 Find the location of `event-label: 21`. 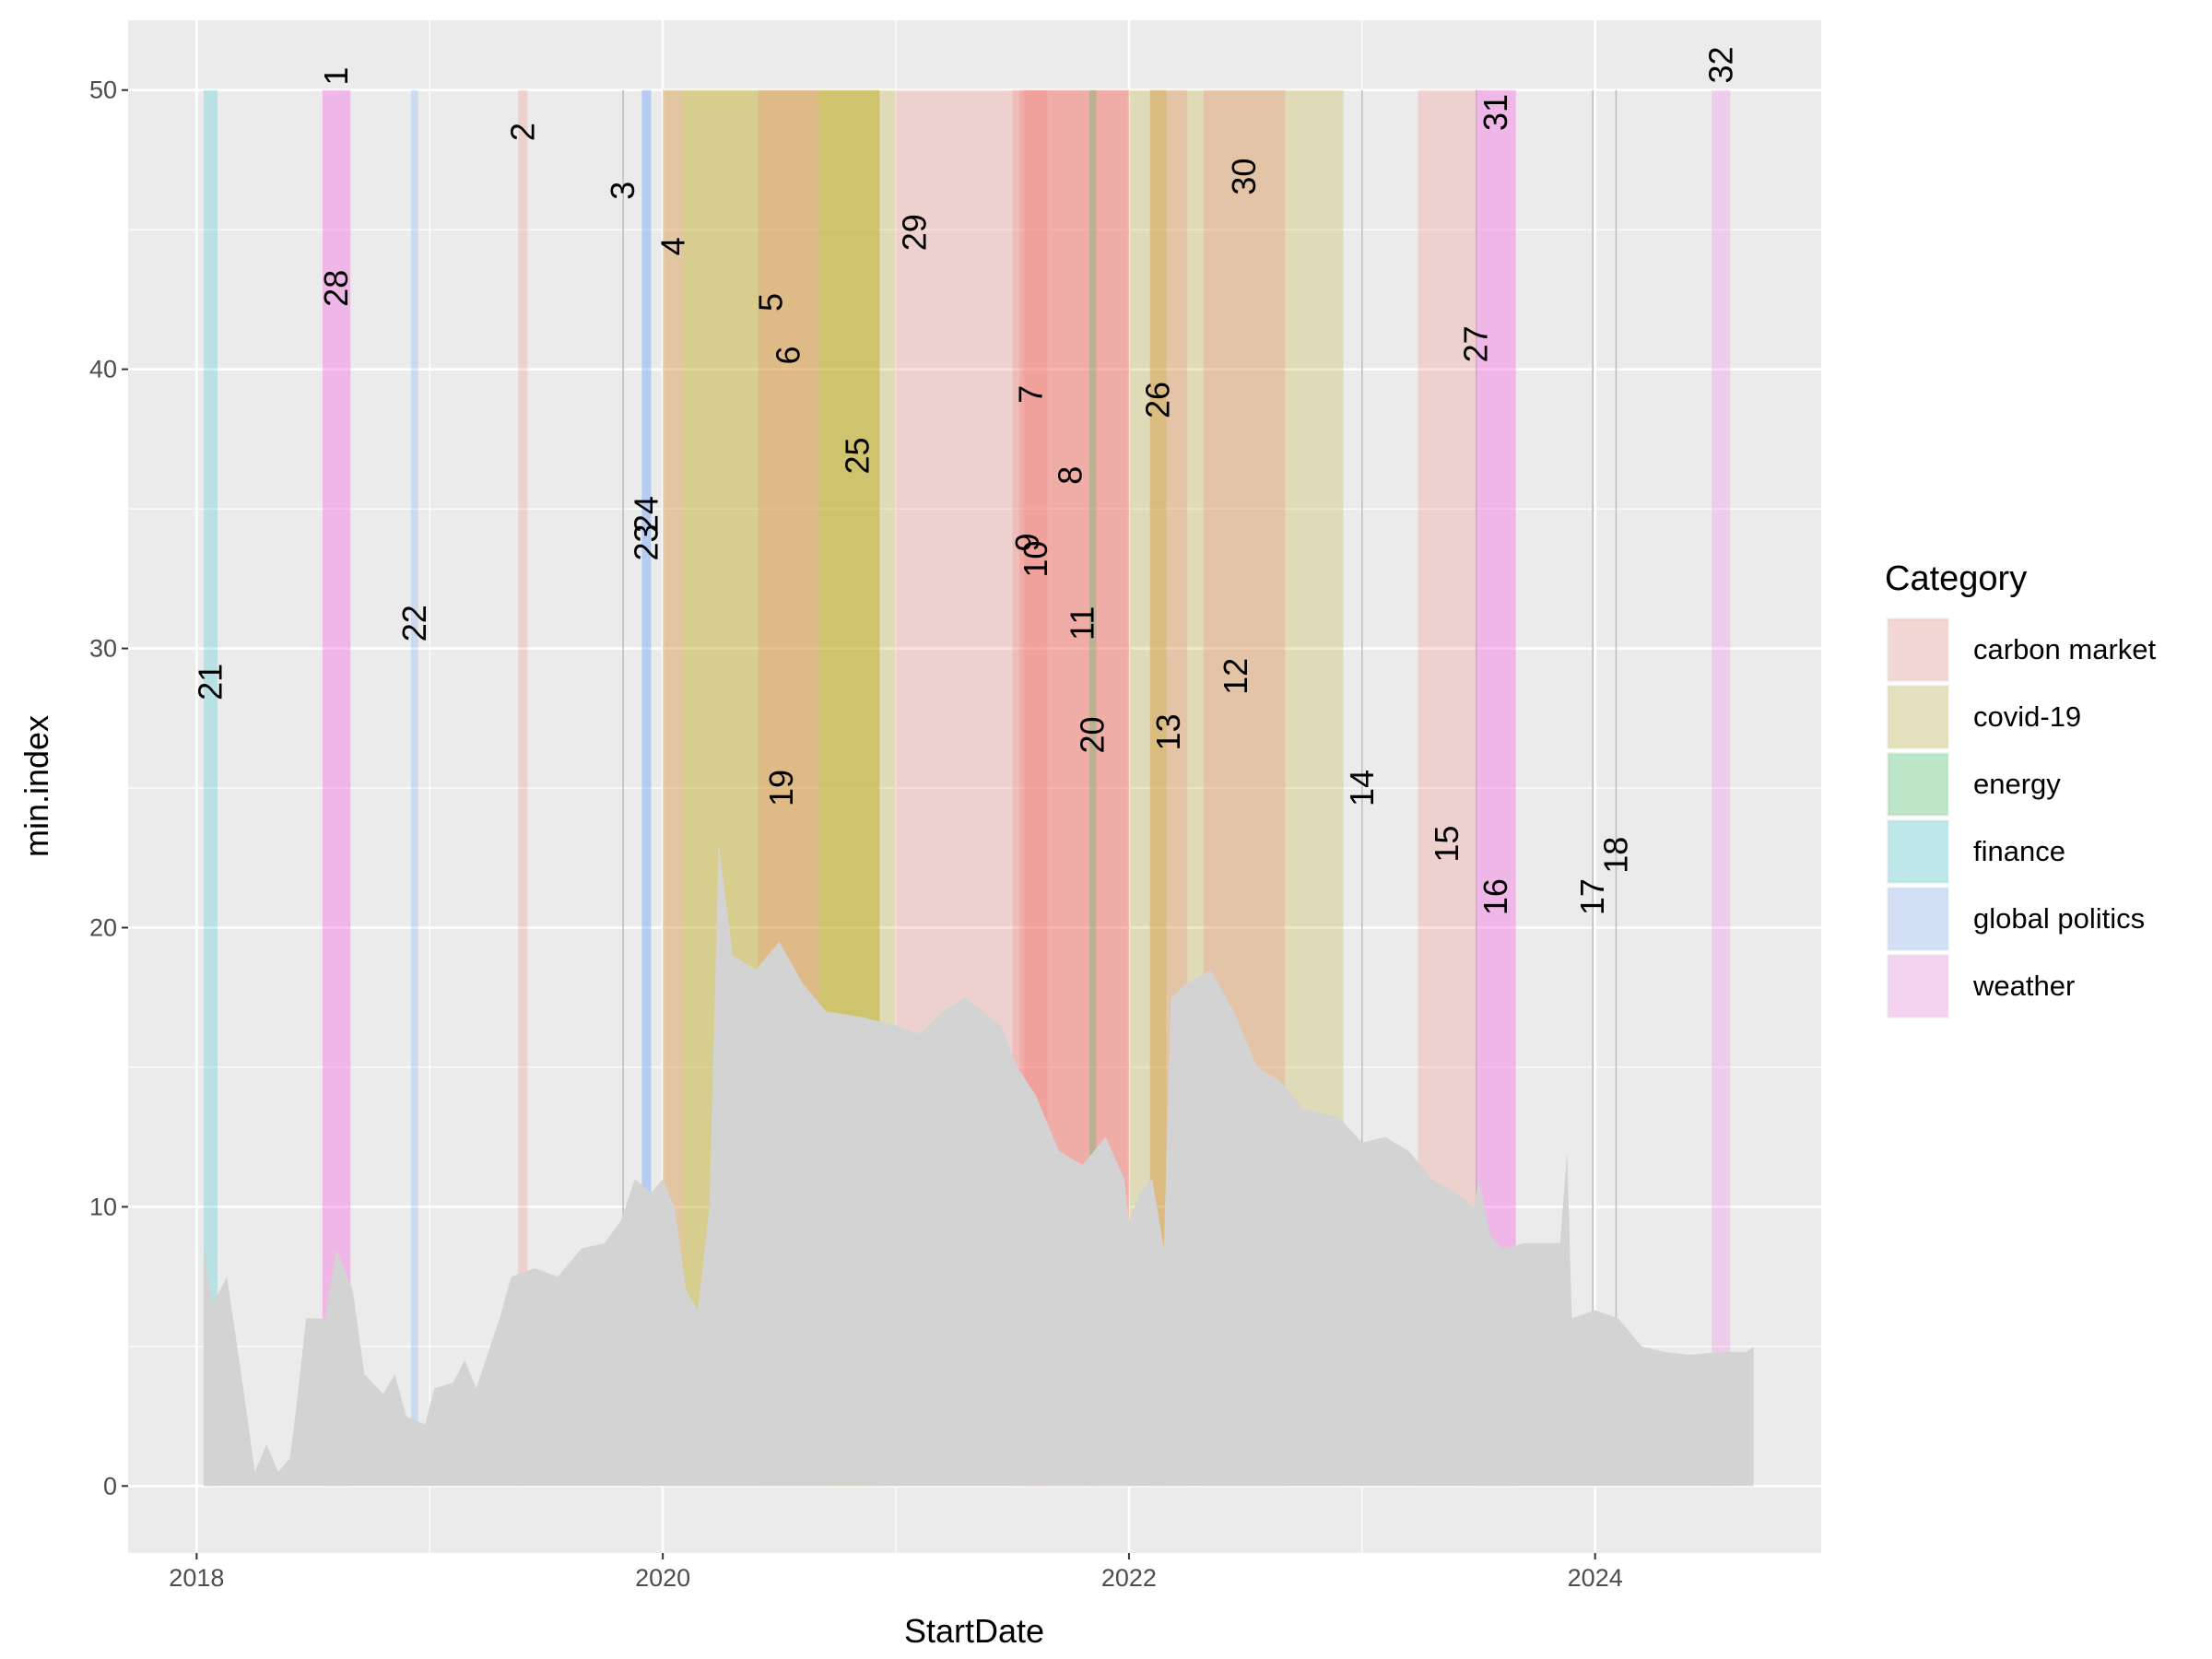

event-label: 21 is located at coordinates (210, 682).